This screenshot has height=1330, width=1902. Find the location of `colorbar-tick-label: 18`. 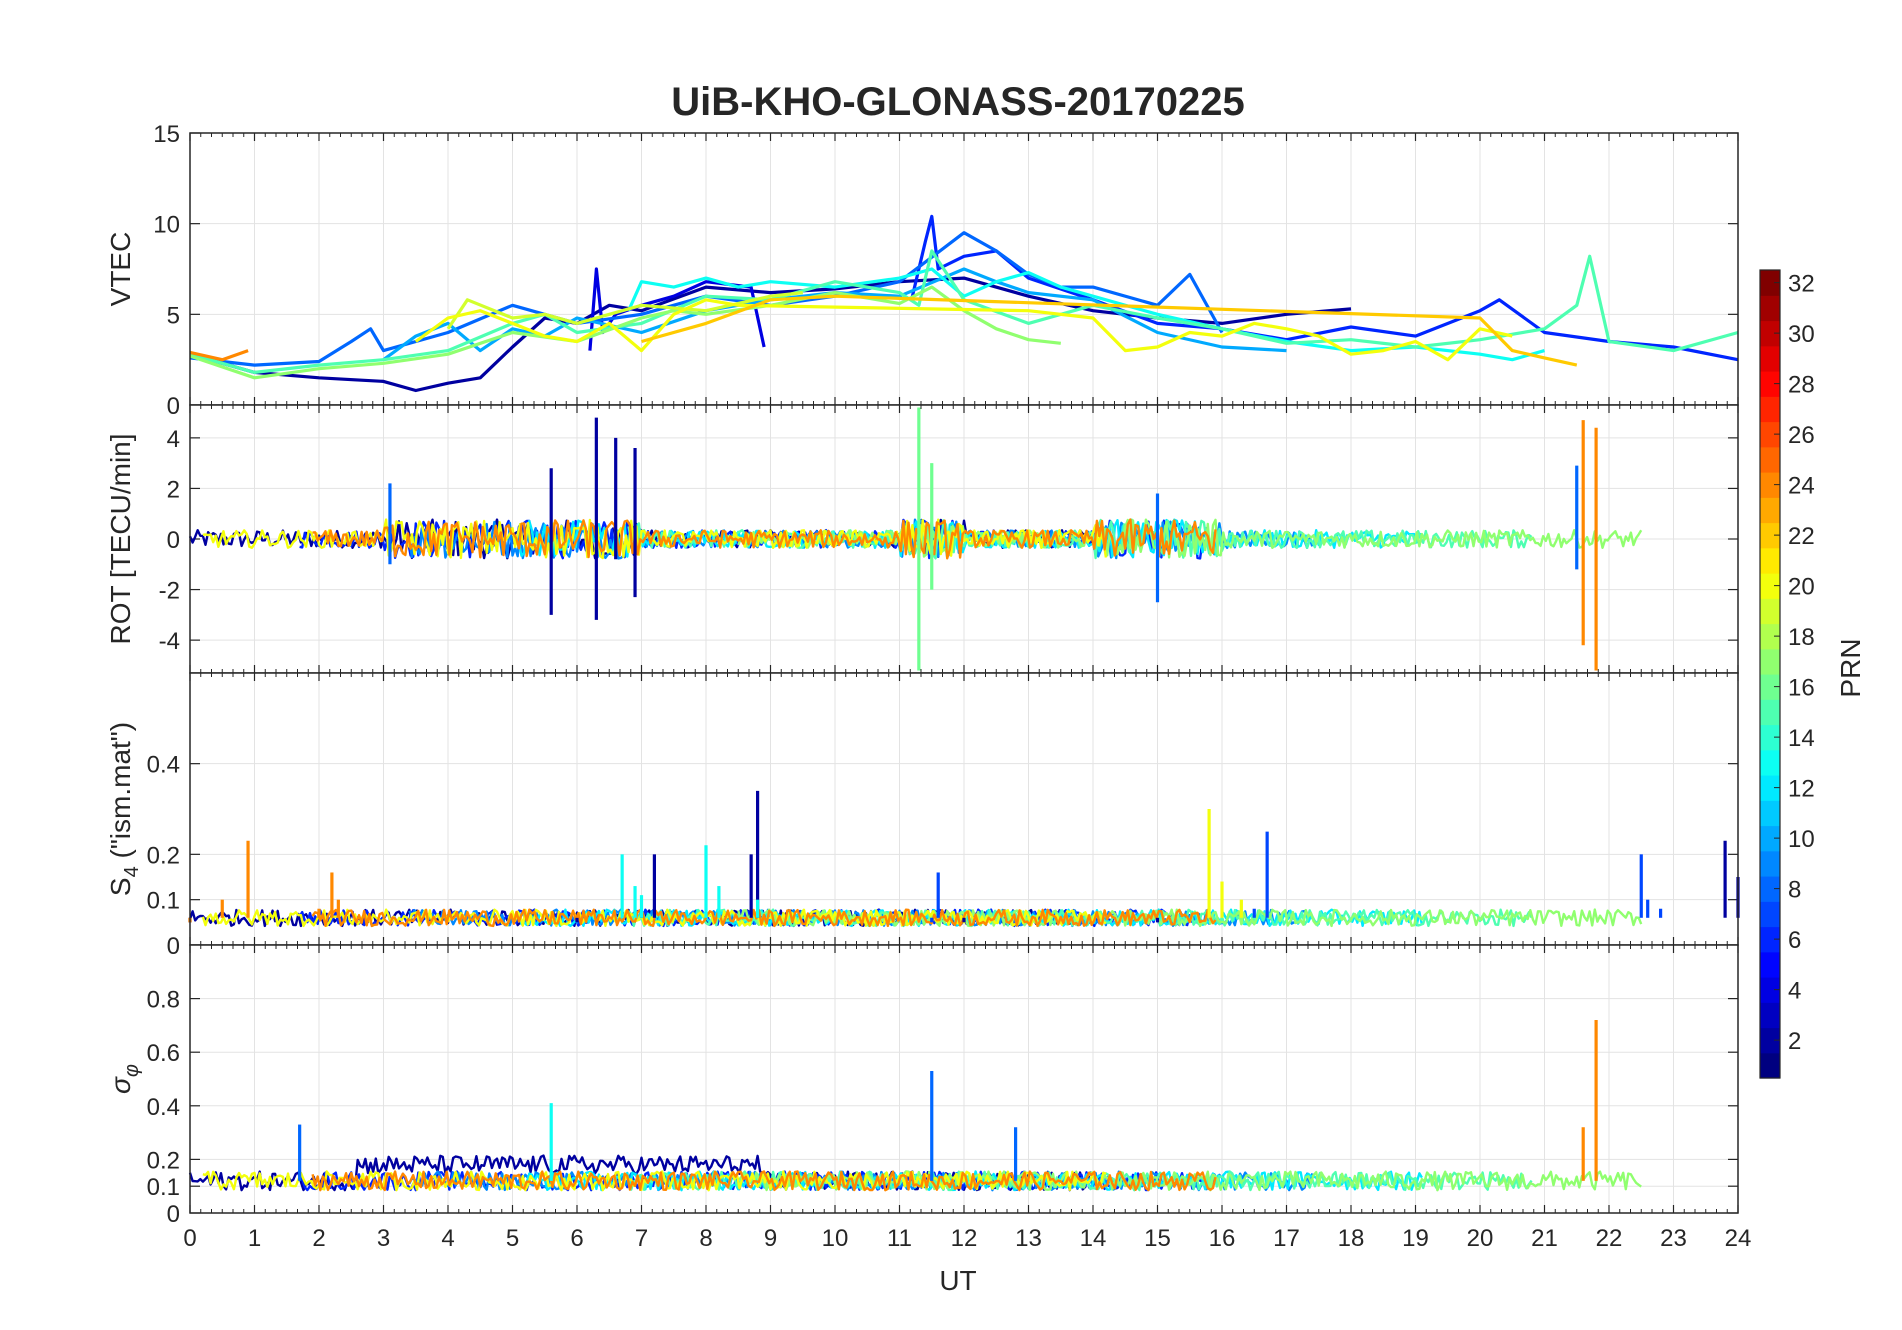

colorbar-tick-label: 18 is located at coordinates (1801, 637).